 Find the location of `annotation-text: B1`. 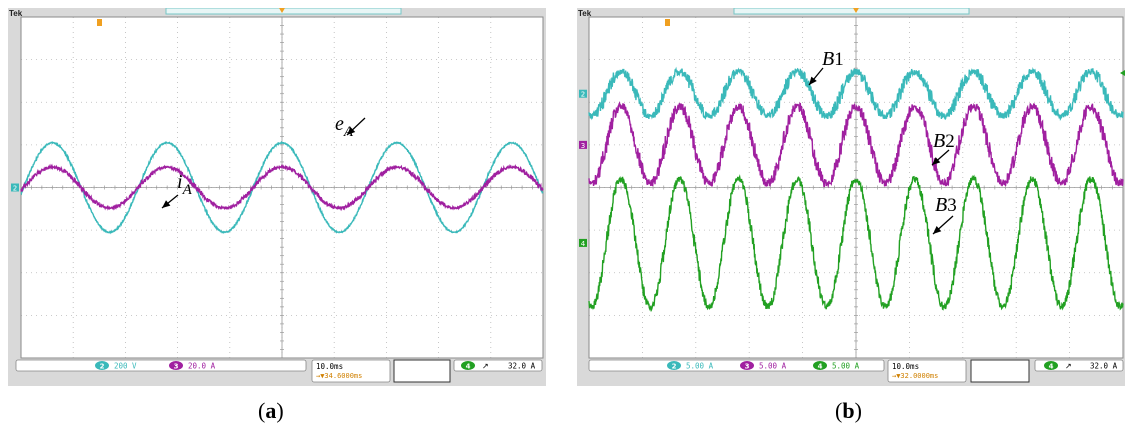

annotation-text: B1 is located at coordinates (833, 59).